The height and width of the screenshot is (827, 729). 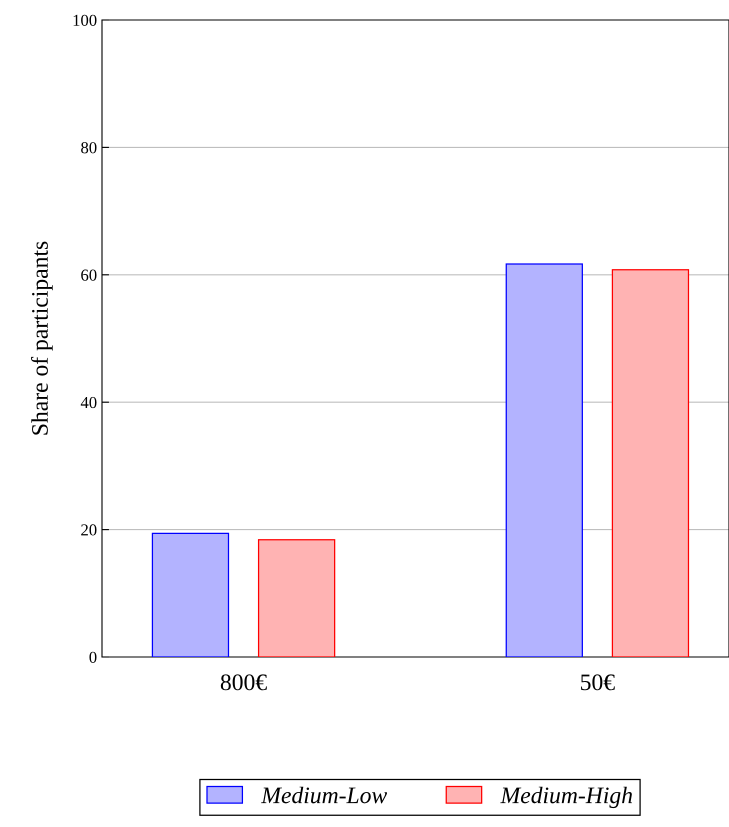 What do you see at coordinates (88, 402) in the screenshot?
I see `y-tick-label: 40` at bounding box center [88, 402].